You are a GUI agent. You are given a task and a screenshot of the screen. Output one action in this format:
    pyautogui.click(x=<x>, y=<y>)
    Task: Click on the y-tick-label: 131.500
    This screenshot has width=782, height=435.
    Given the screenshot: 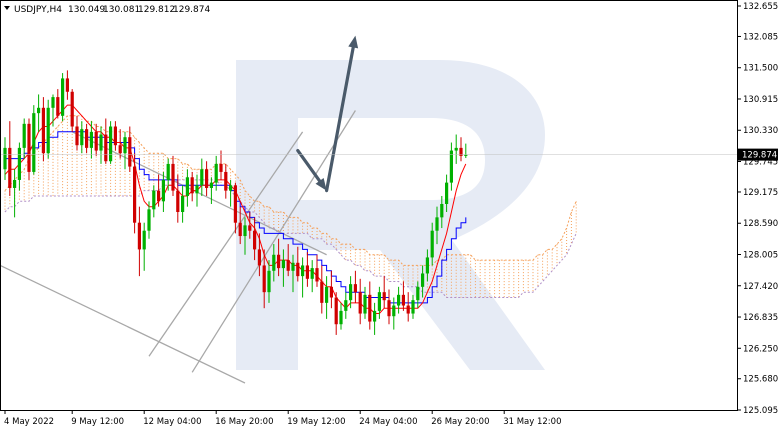 What is the action you would take?
    pyautogui.click(x=760, y=69)
    